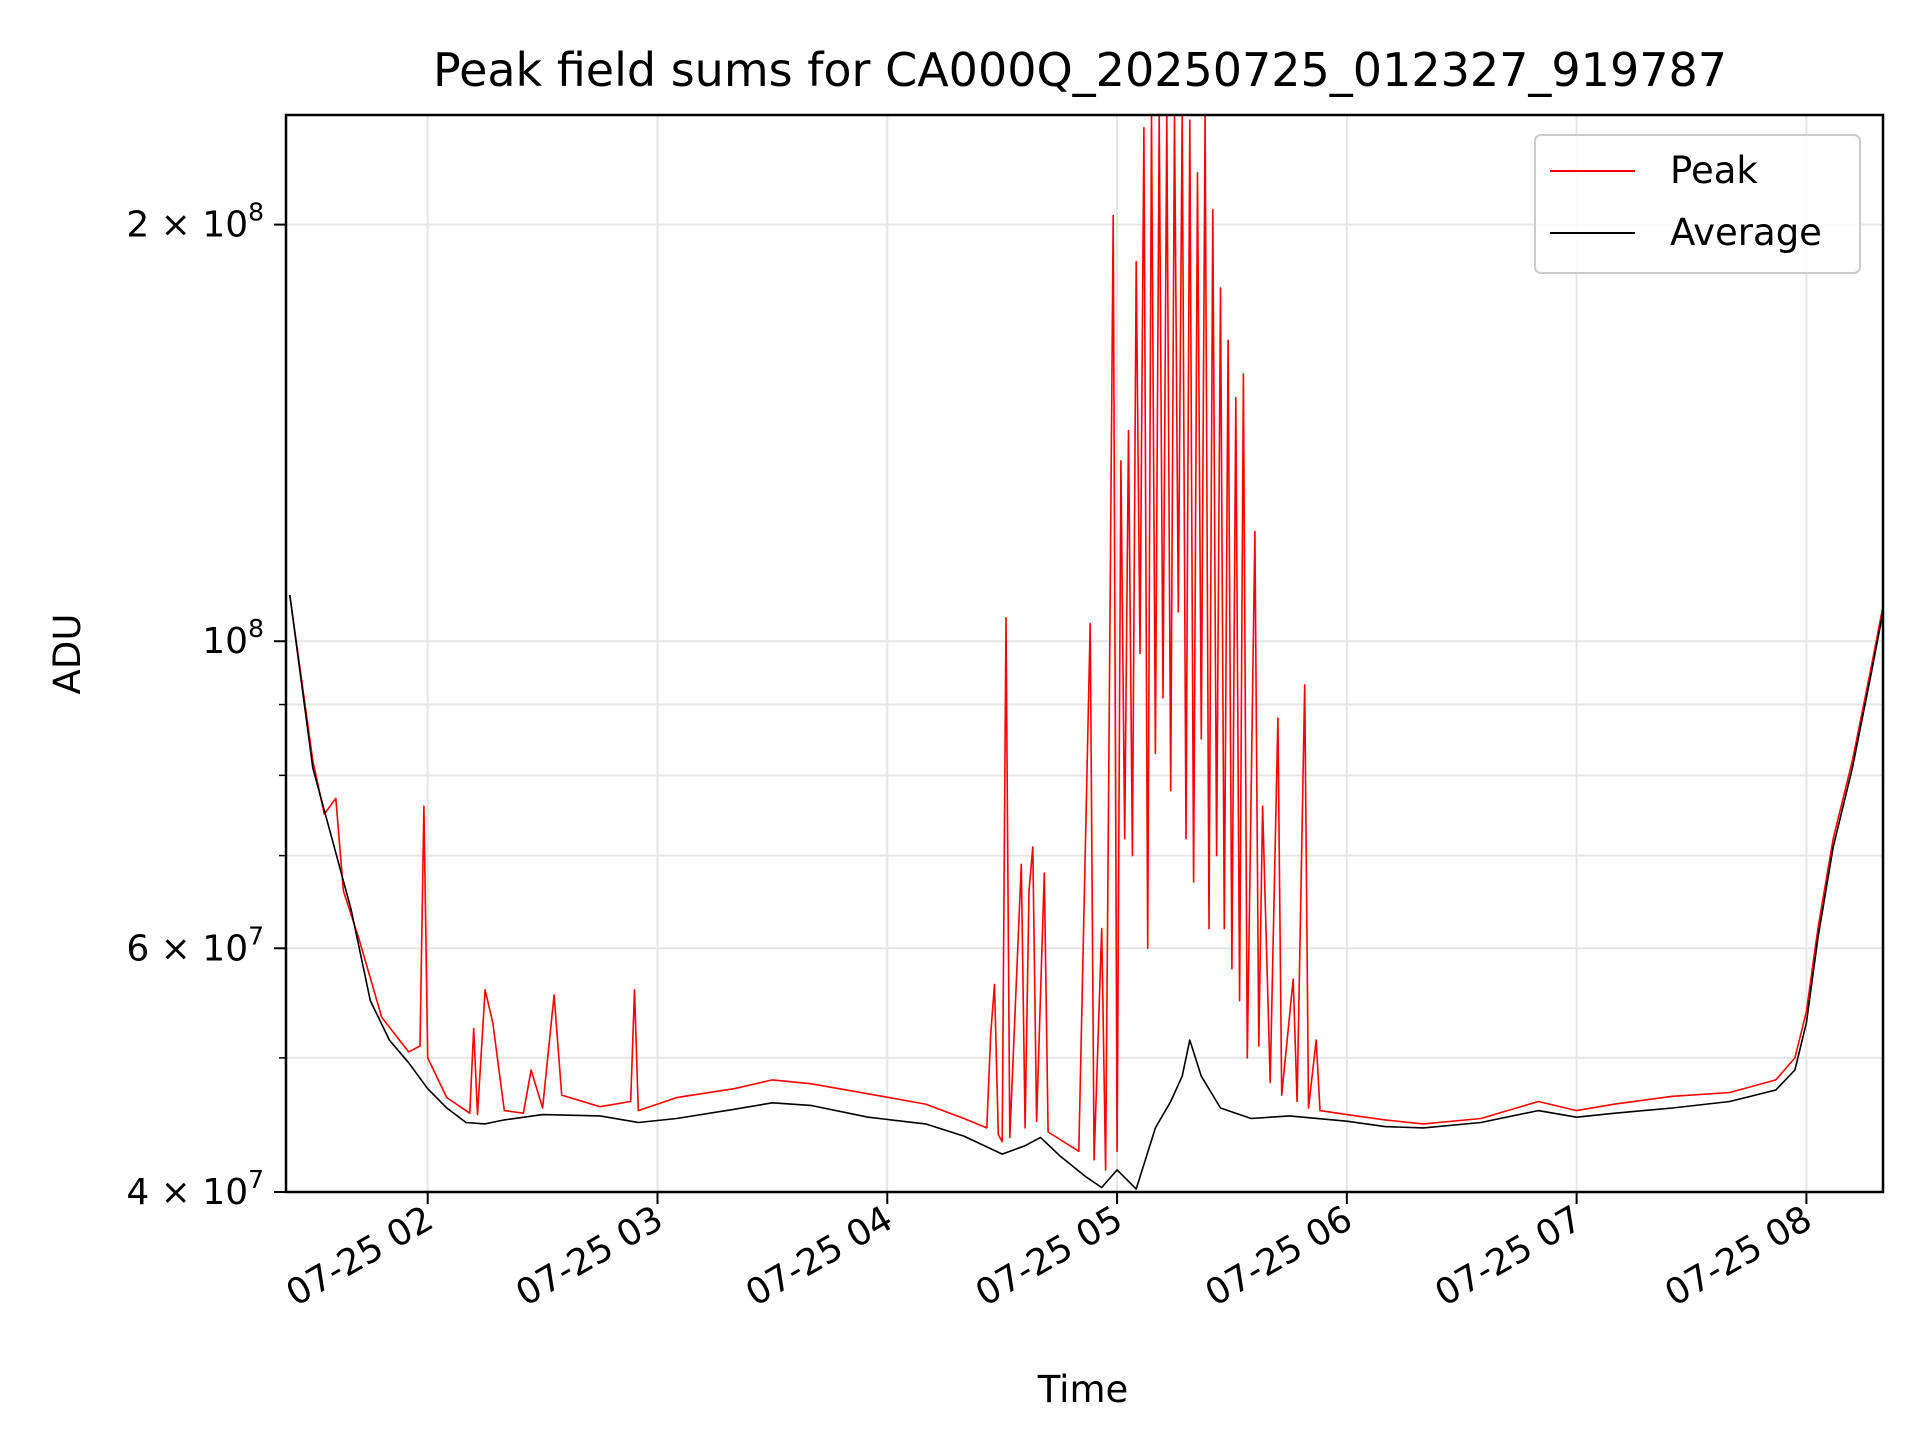 This screenshot has height=1440, width=1920. What do you see at coordinates (1746, 232) in the screenshot?
I see `legend-label-average: Average` at bounding box center [1746, 232].